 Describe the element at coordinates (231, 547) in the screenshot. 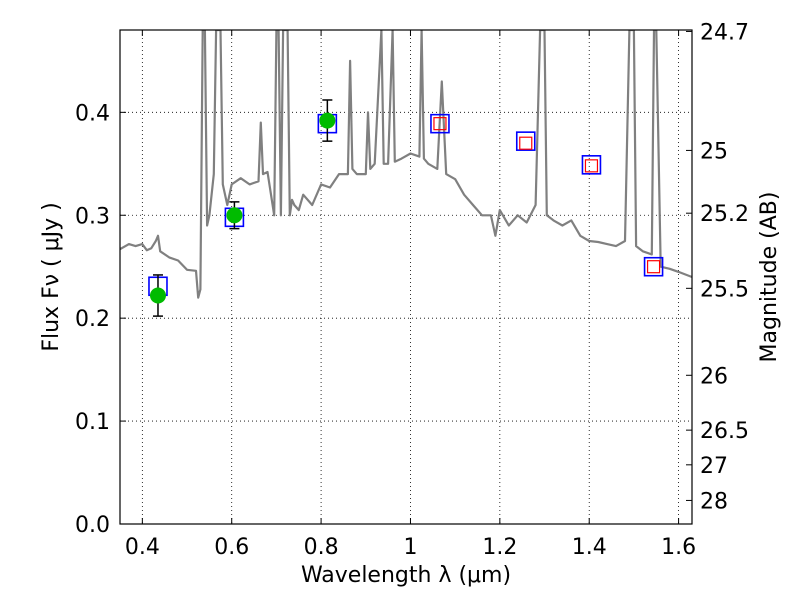

I see `x-tick-label: 0.6` at that location.